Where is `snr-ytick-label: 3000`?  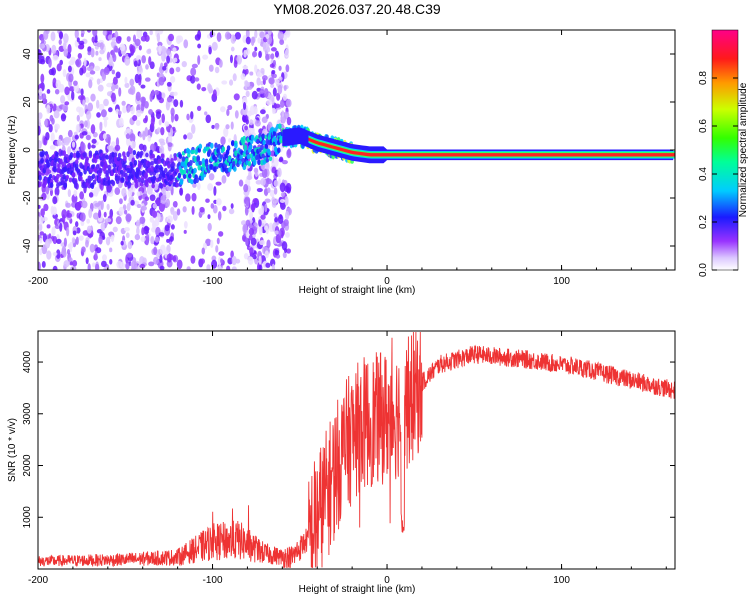
snr-ytick-label: 3000 is located at coordinates (27, 413).